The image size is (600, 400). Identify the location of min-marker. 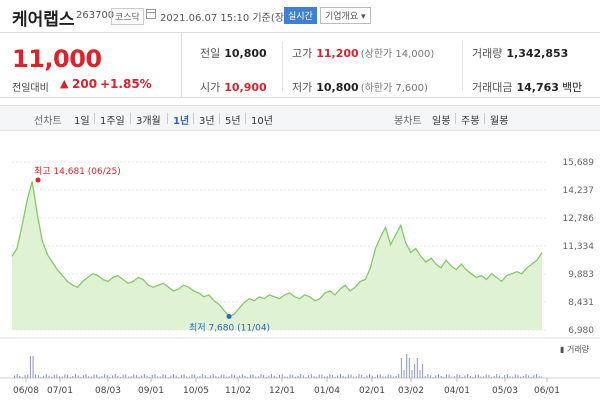
(229, 316).